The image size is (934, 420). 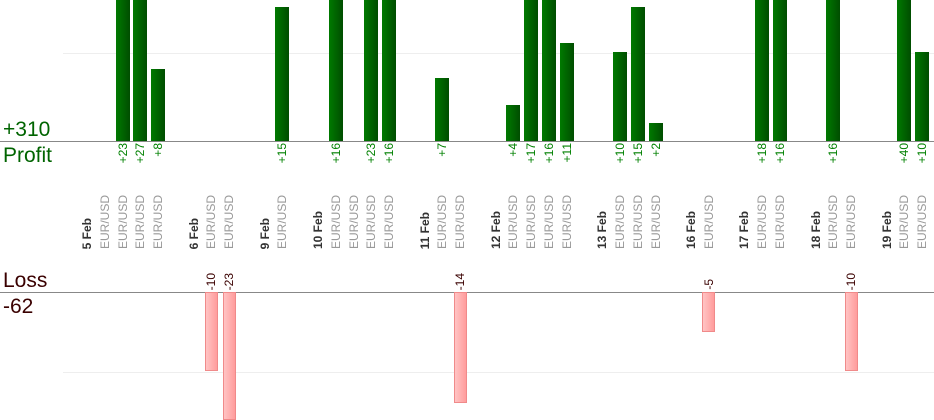 I want to click on date-label: 16 Feb, so click(x=691, y=229).